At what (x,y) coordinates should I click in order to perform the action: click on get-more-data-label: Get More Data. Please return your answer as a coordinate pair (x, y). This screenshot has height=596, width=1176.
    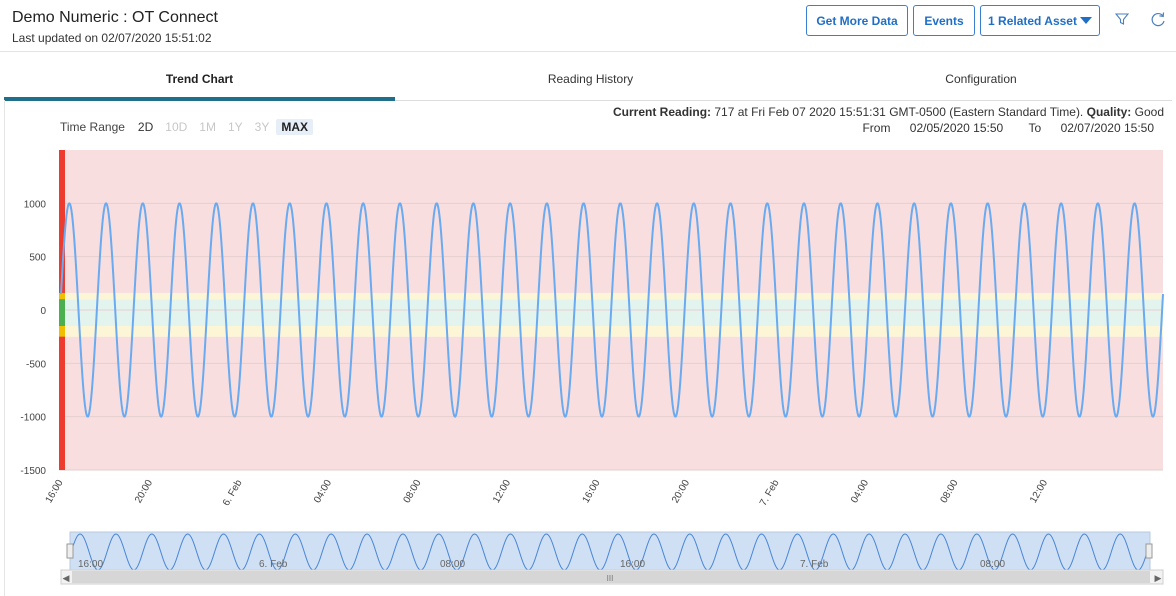
    Looking at the image, I should click on (857, 20).